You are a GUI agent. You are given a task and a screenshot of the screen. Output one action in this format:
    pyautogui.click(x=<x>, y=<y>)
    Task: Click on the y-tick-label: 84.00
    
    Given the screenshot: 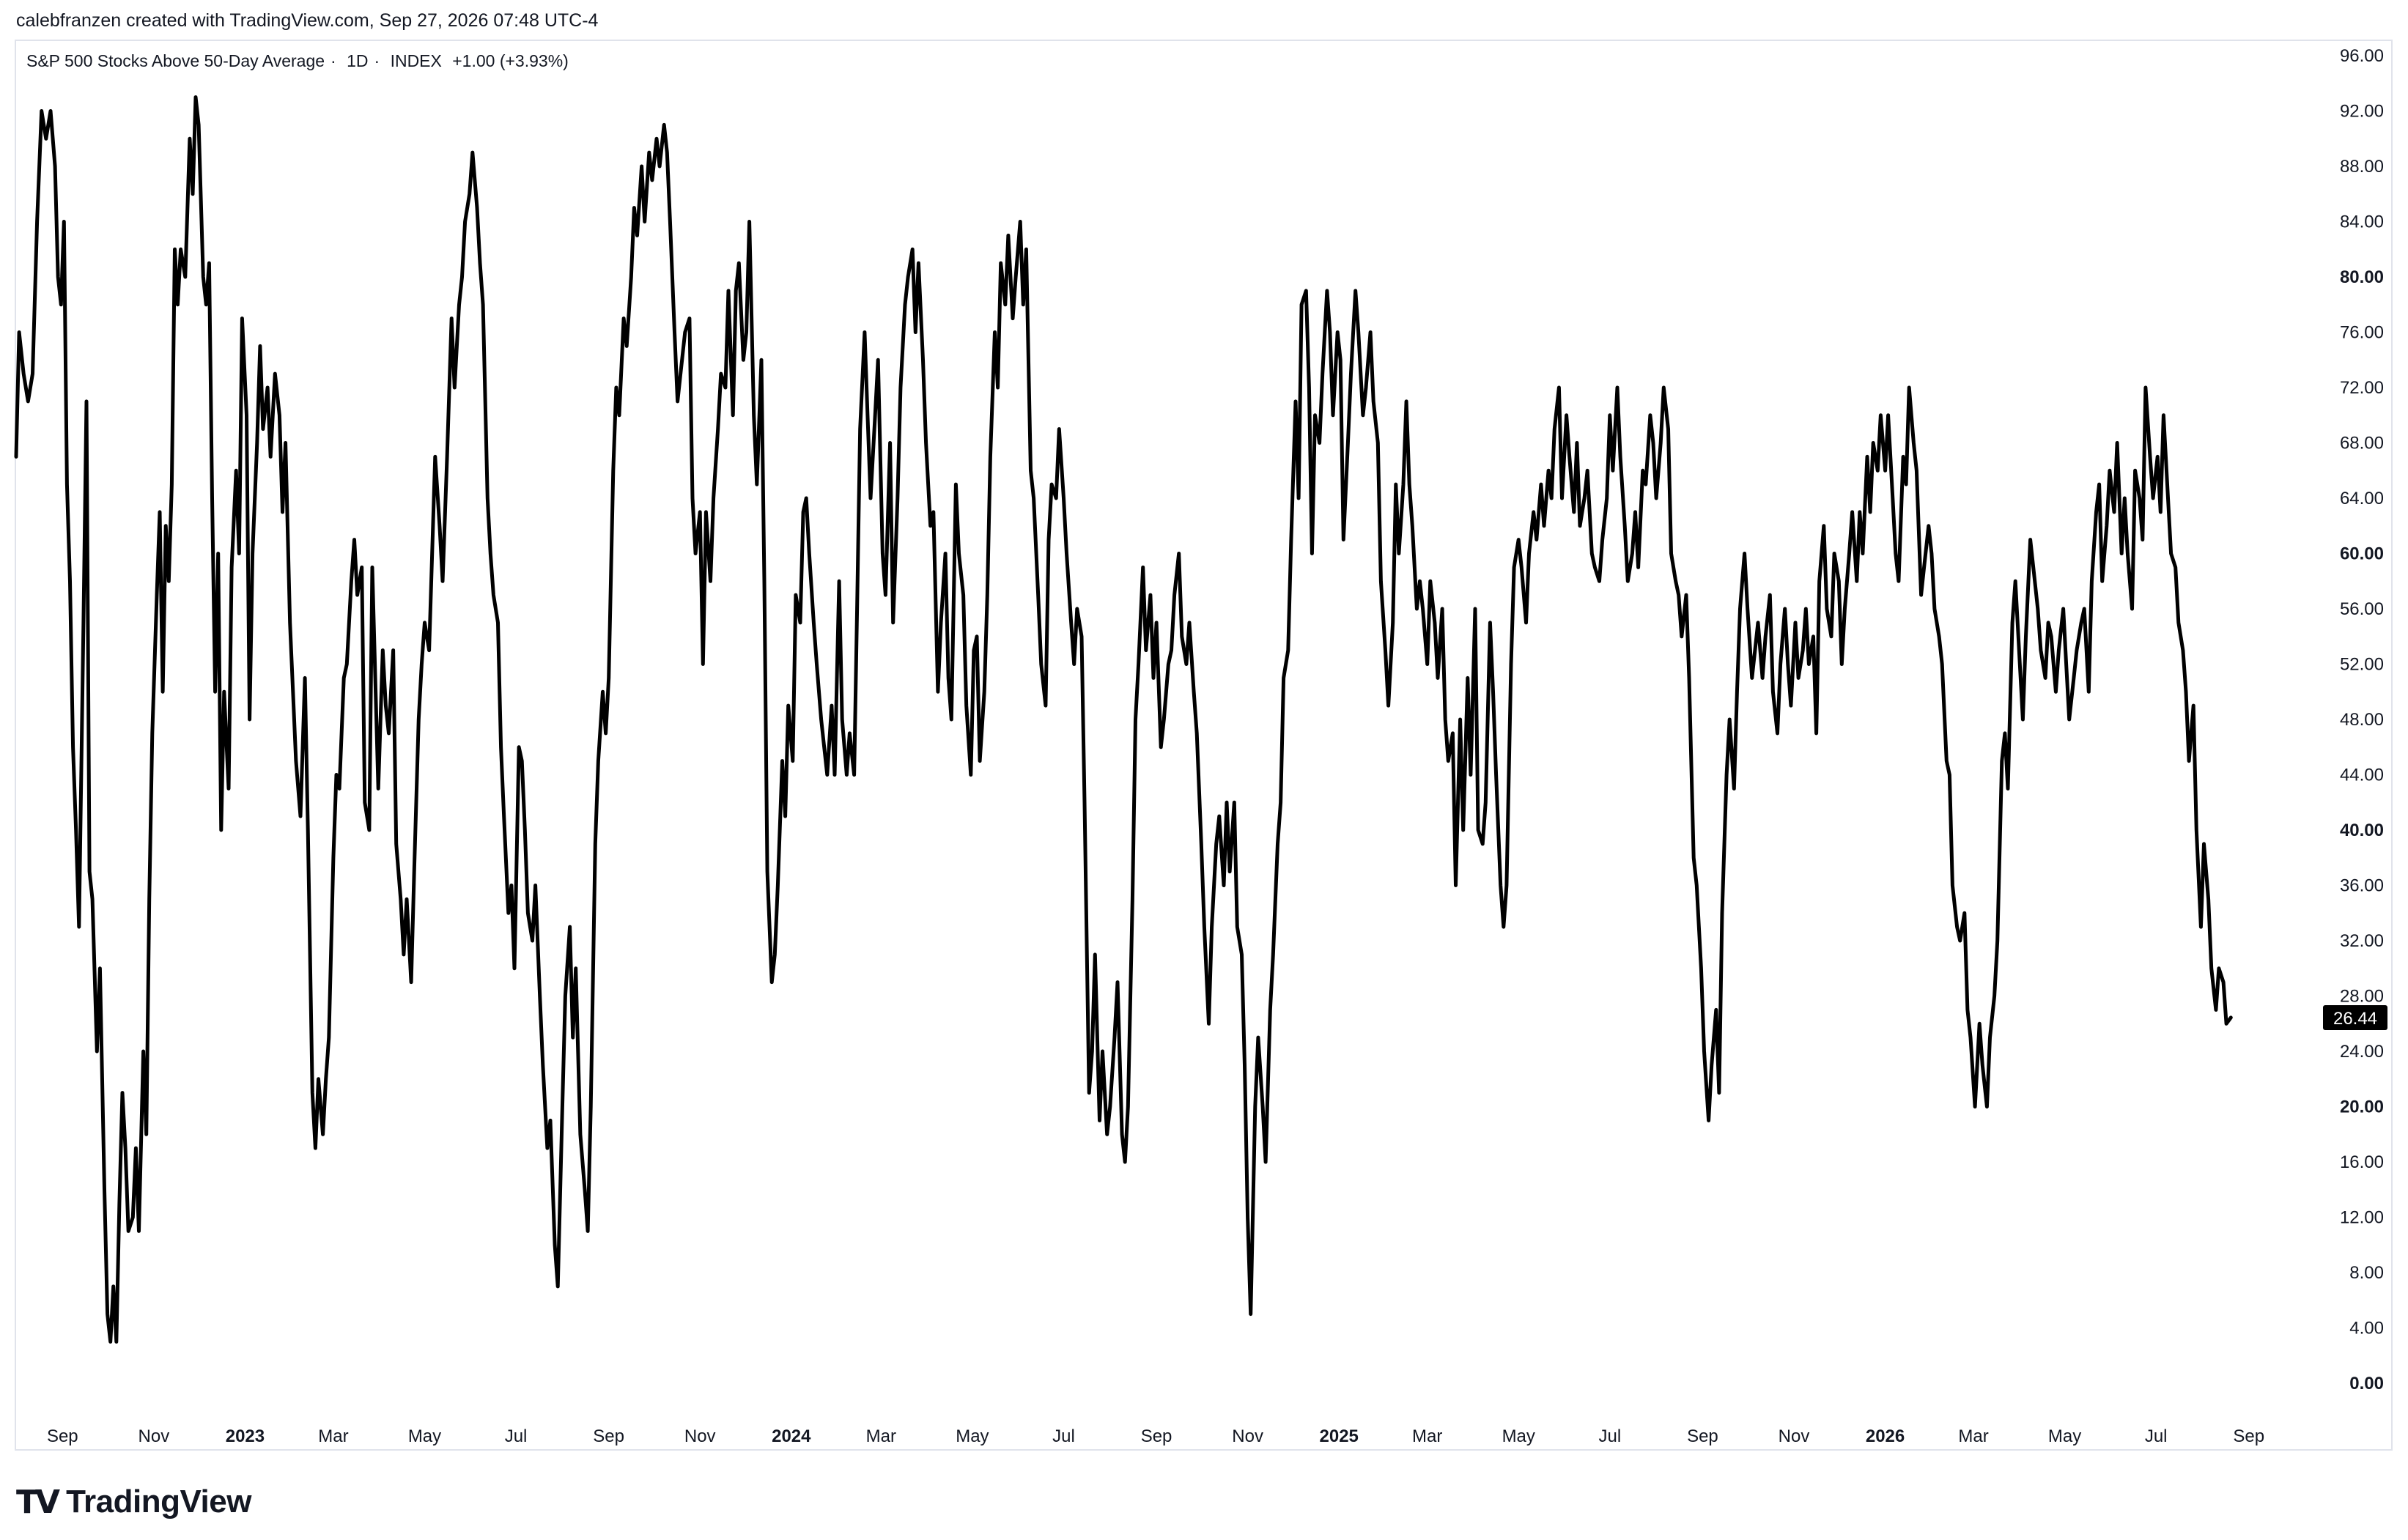 What is the action you would take?
    pyautogui.click(x=2362, y=222)
    